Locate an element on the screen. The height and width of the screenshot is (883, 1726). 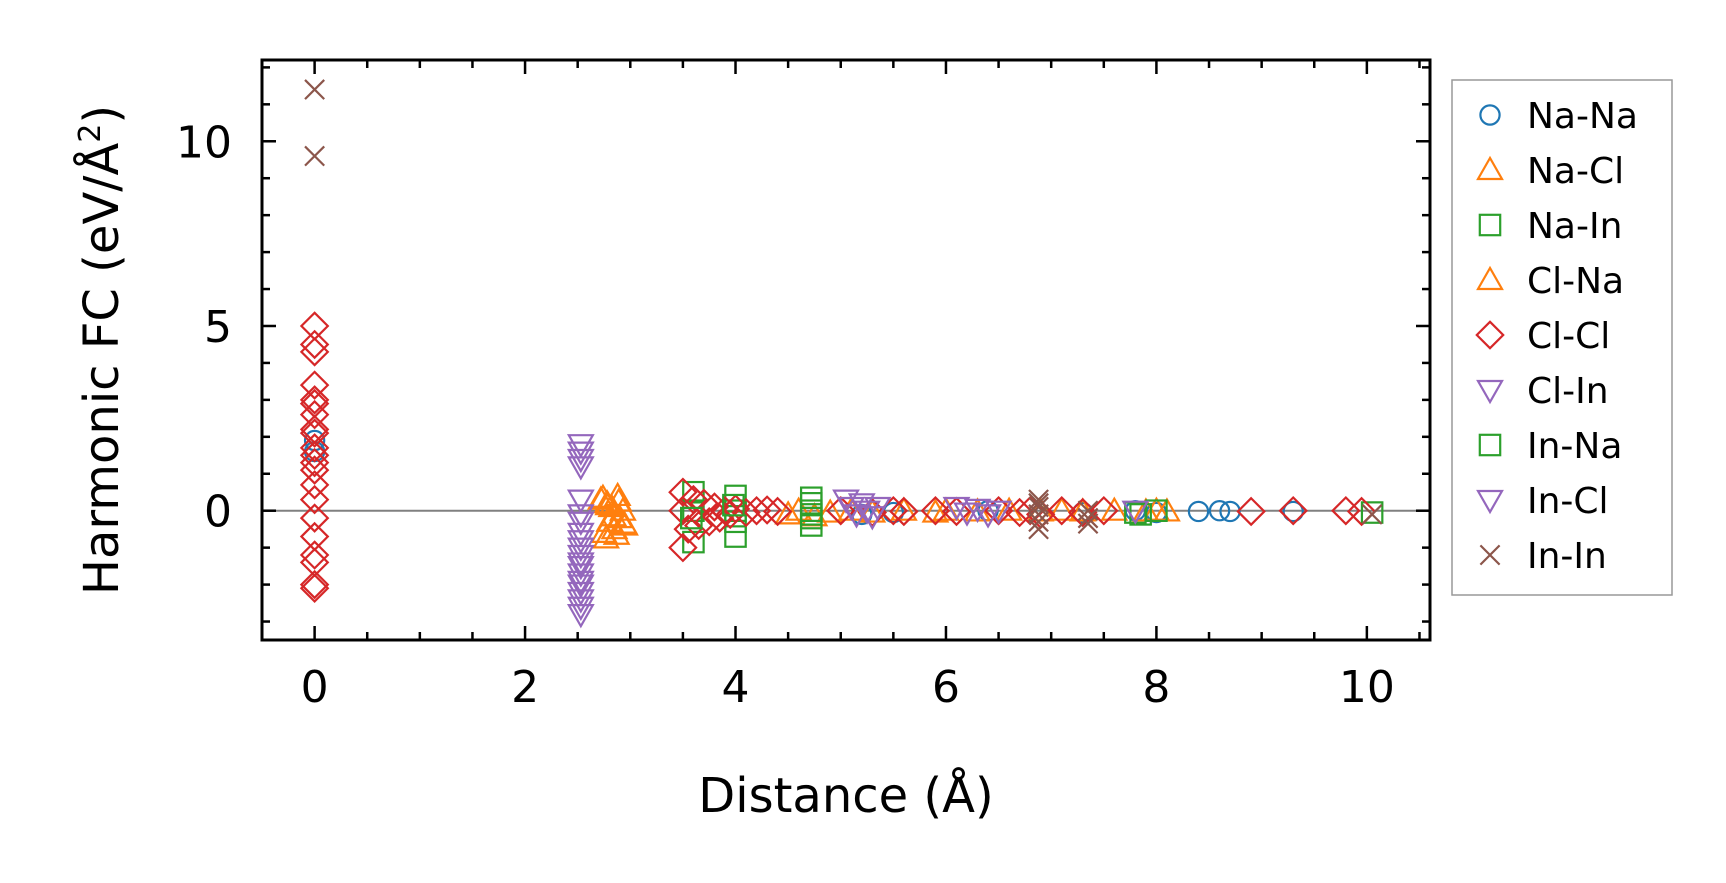
legend-marker-in-na is located at coordinates (1490, 445).